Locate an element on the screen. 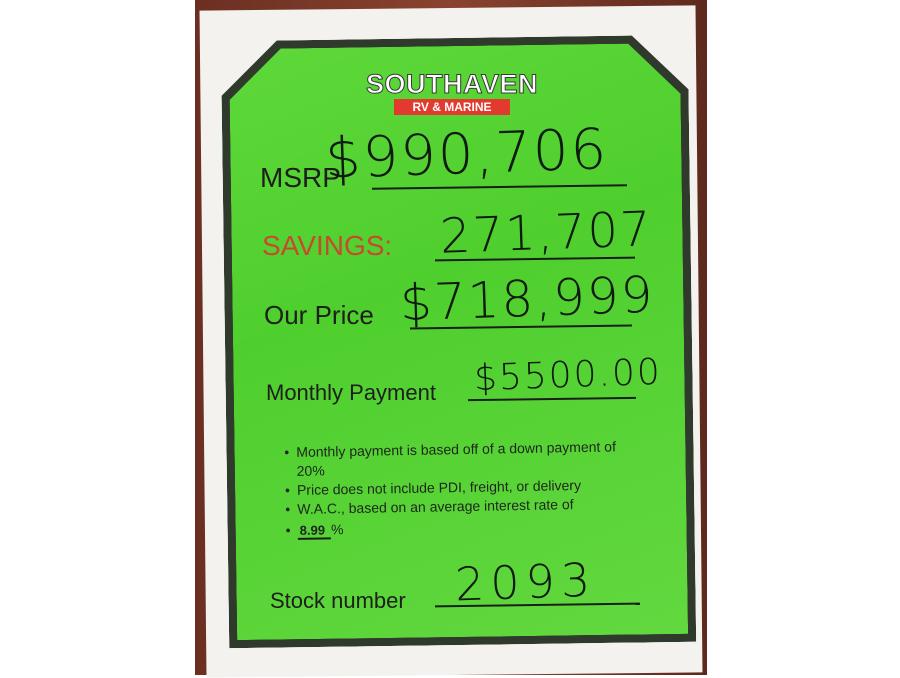 This screenshot has height=678, width=900. msrp-label: MSRP is located at coordinates (300, 177).